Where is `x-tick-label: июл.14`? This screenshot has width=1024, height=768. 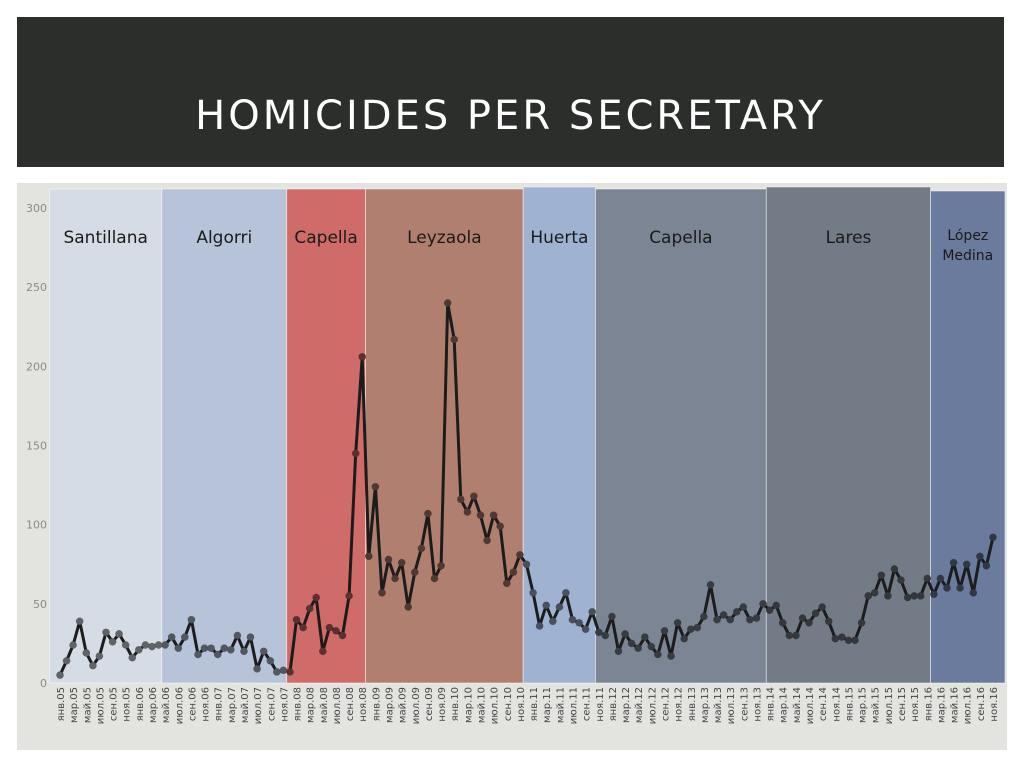 x-tick-label: июл.14 is located at coordinates (810, 705).